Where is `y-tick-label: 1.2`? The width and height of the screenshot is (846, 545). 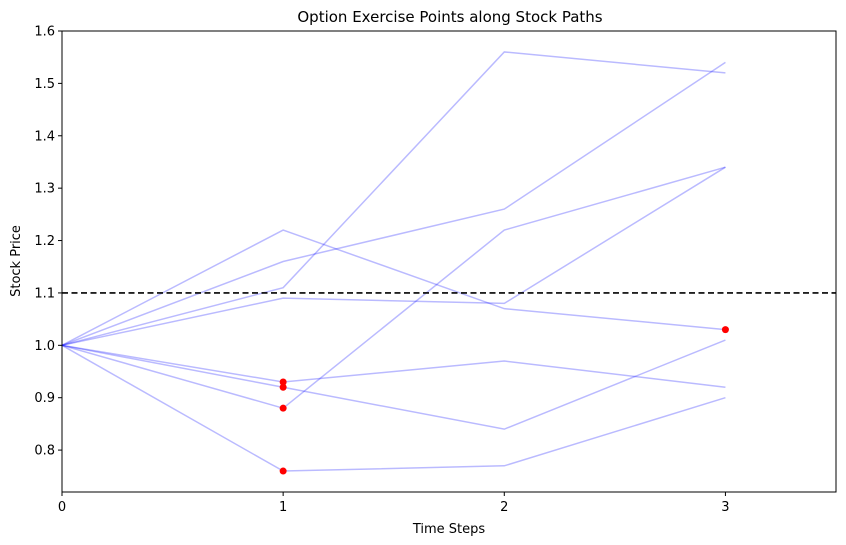
y-tick-label: 1.2 is located at coordinates (44, 241).